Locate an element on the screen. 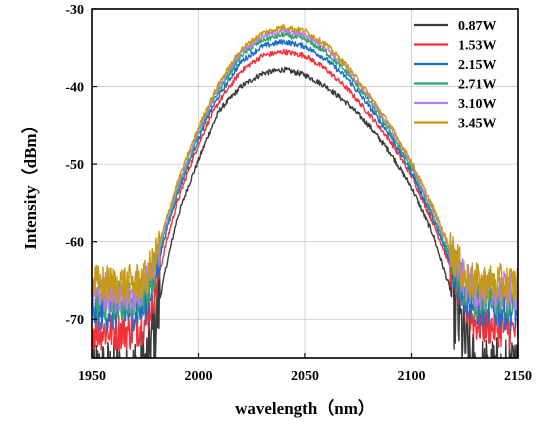  y-tick-label: -50 is located at coordinates (74, 165).